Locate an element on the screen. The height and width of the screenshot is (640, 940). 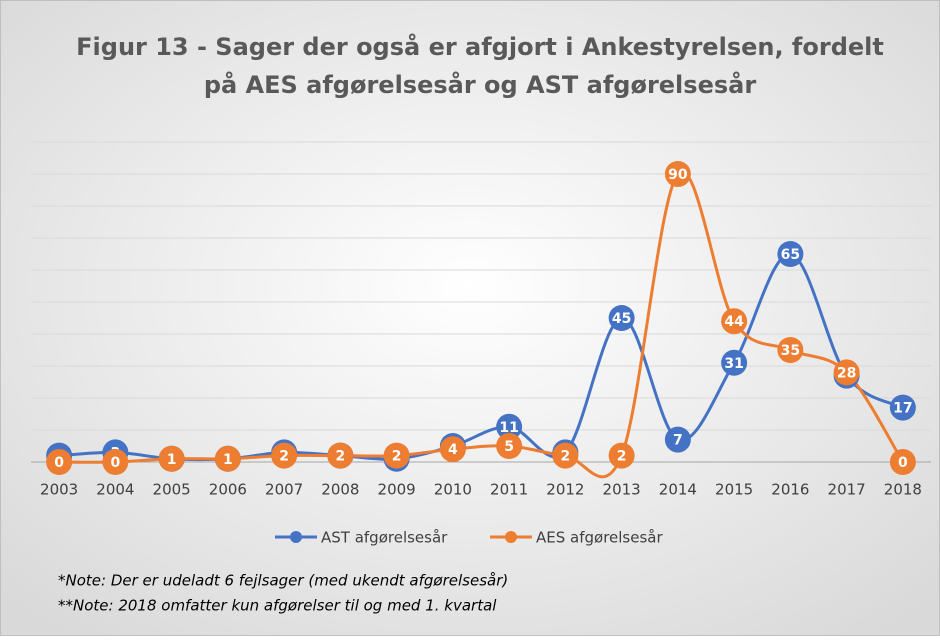
x-tick-label: 2007 is located at coordinates (284, 490).